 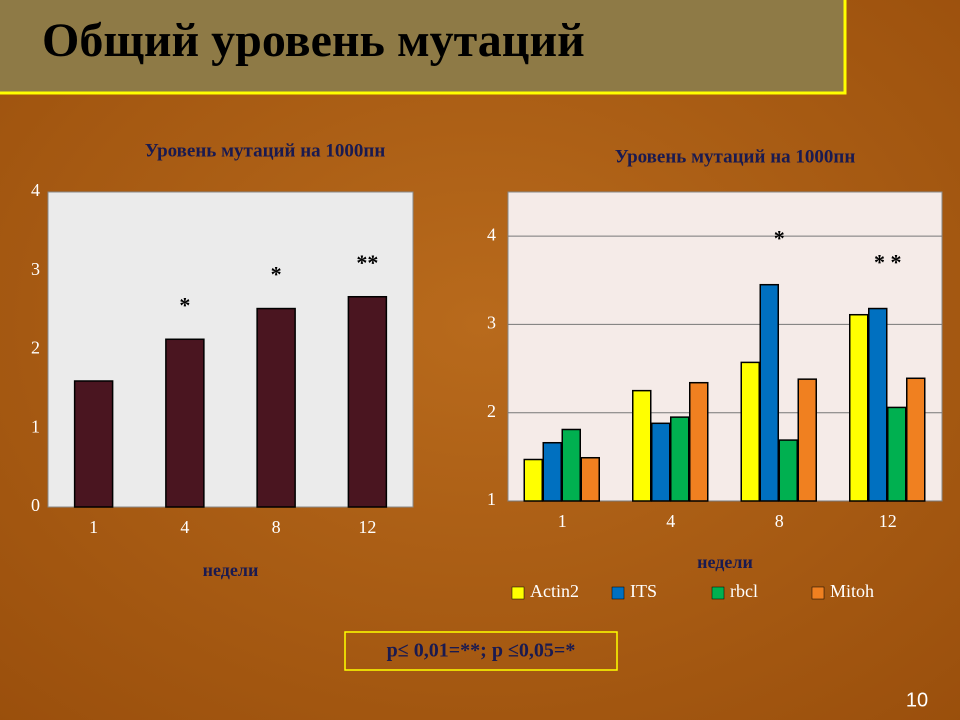 I want to click on footnote-box, so click(x=481, y=651).